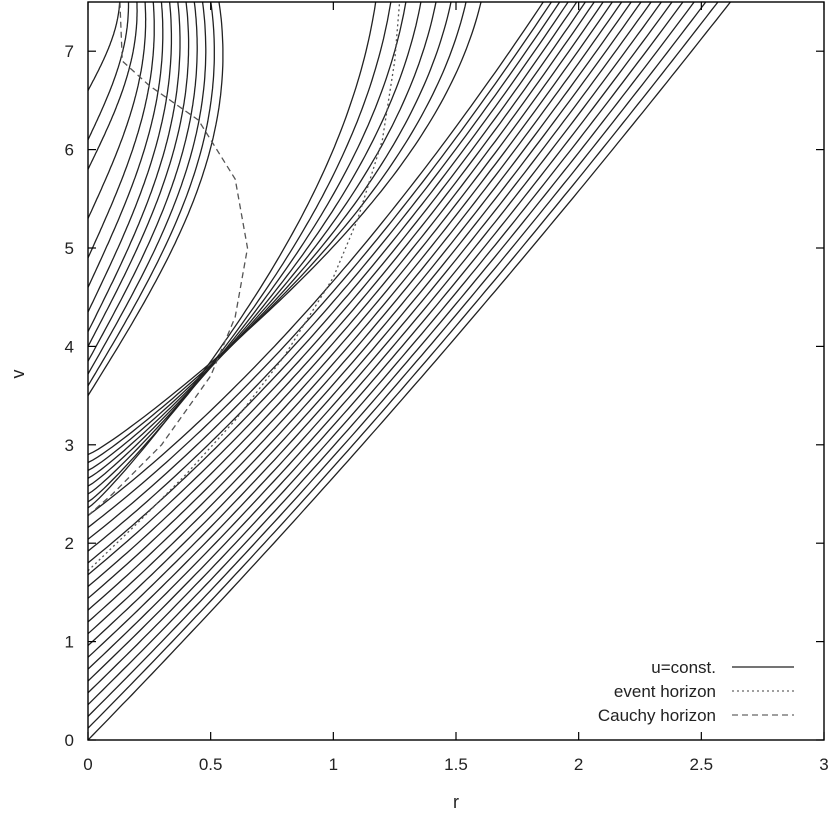  Describe the element at coordinates (333, 764) in the screenshot. I see `x-tick-label: 1` at that location.